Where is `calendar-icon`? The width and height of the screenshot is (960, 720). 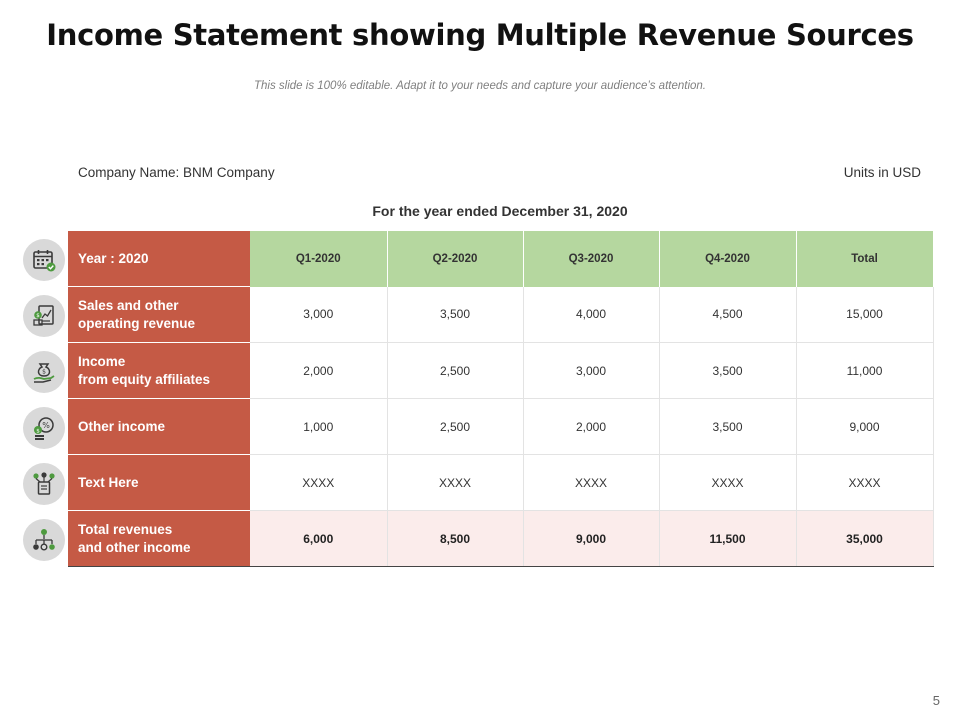
calendar-icon is located at coordinates (44, 260).